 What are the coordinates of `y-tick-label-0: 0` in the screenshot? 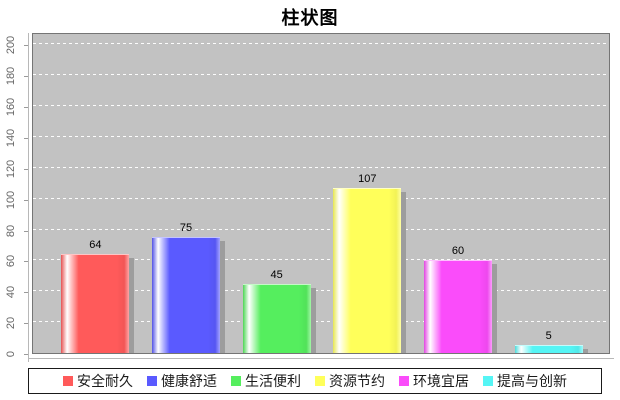 It's located at (11, 354).